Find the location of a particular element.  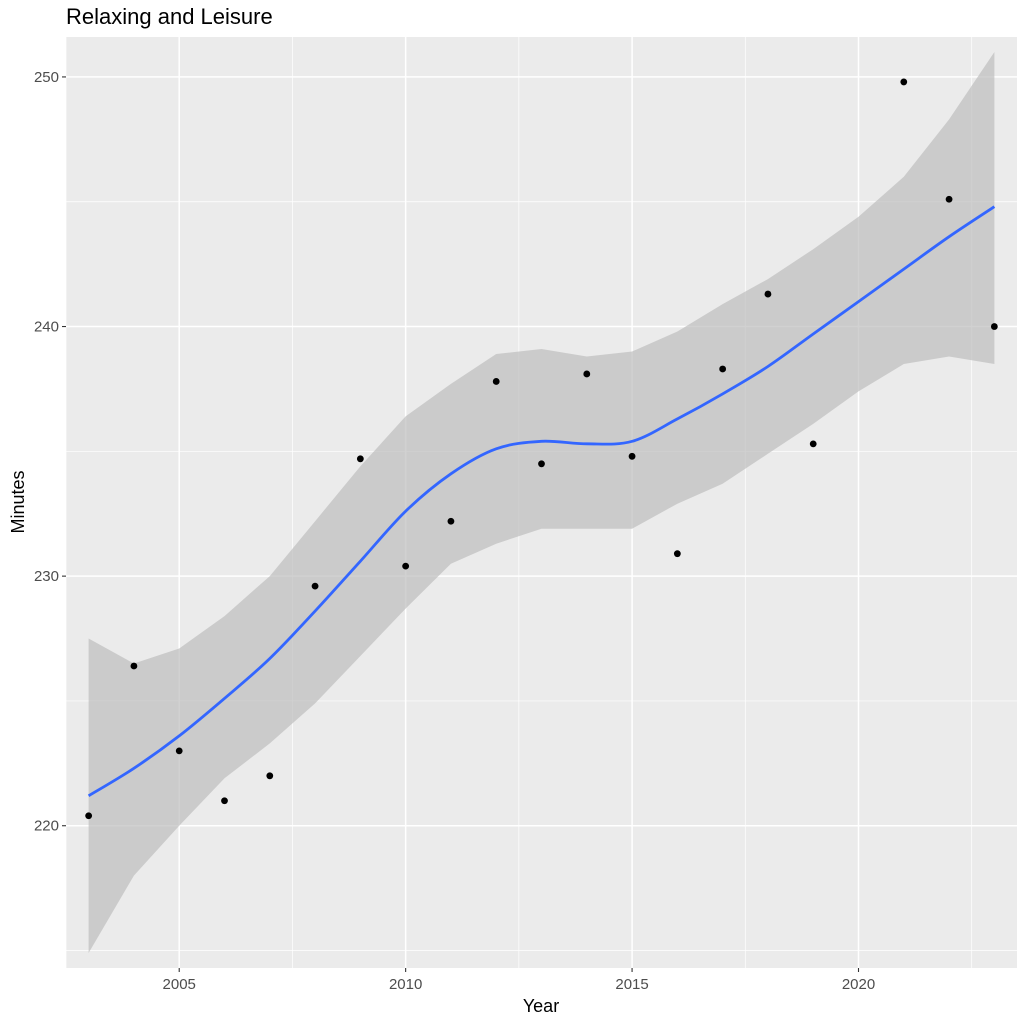

x-tick-label: 2015 is located at coordinates (631, 984).